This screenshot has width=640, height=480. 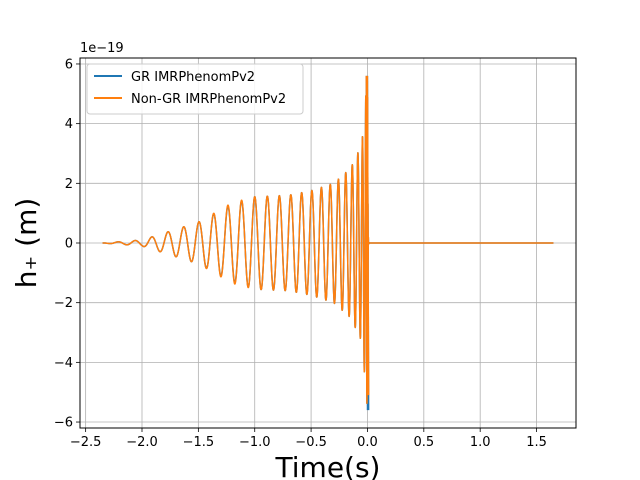 I want to click on x-axis-ticks: −2.5 −2.0 −1.5 −1.0 −0.5 0.0 0.5 1.0 1.5, so click(x=308, y=439).